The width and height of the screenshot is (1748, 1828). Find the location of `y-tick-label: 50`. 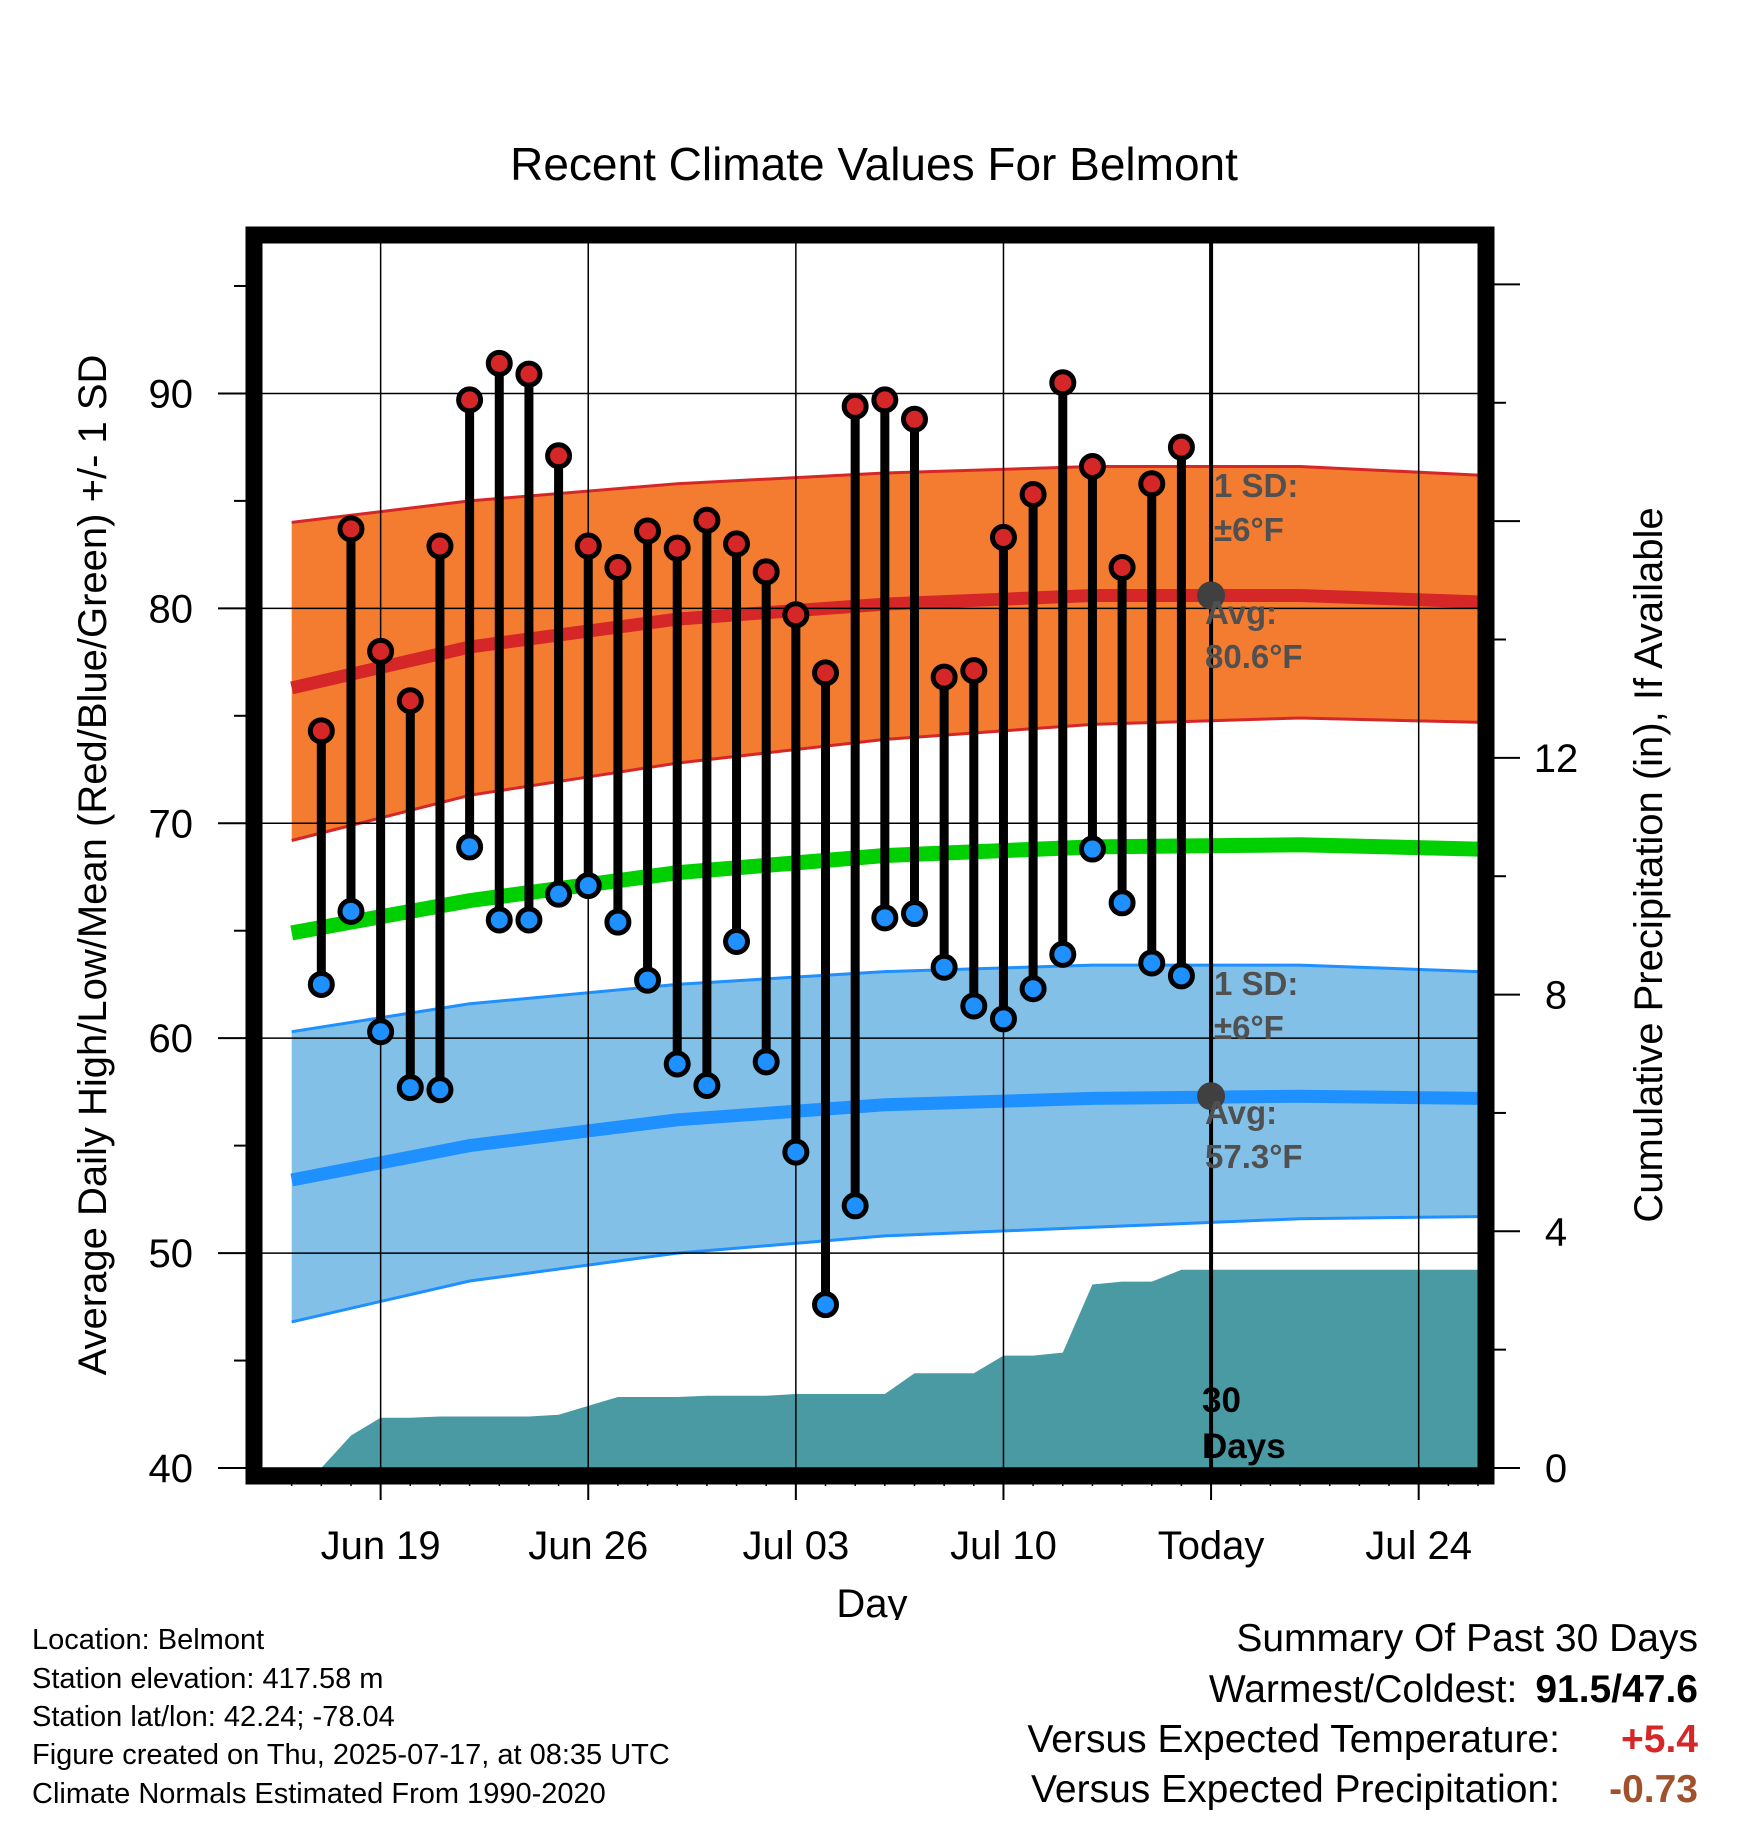

y-tick-label: 50 is located at coordinates (171, 1254).